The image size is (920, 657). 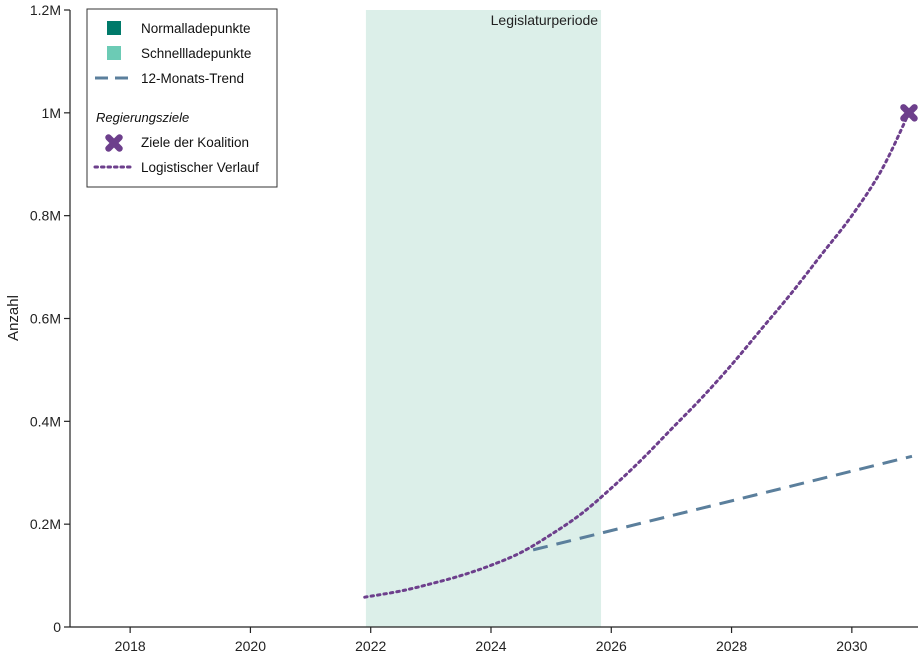 What do you see at coordinates (195, 142) in the screenshot?
I see `legend-goals-label: Ziele der Koalition` at bounding box center [195, 142].